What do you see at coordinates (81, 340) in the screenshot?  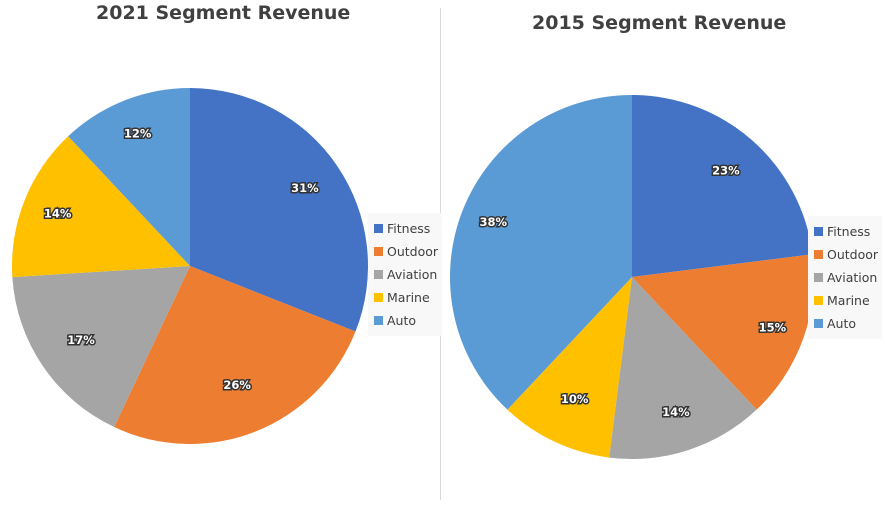 I see `data-label-aviation: 17%` at bounding box center [81, 340].